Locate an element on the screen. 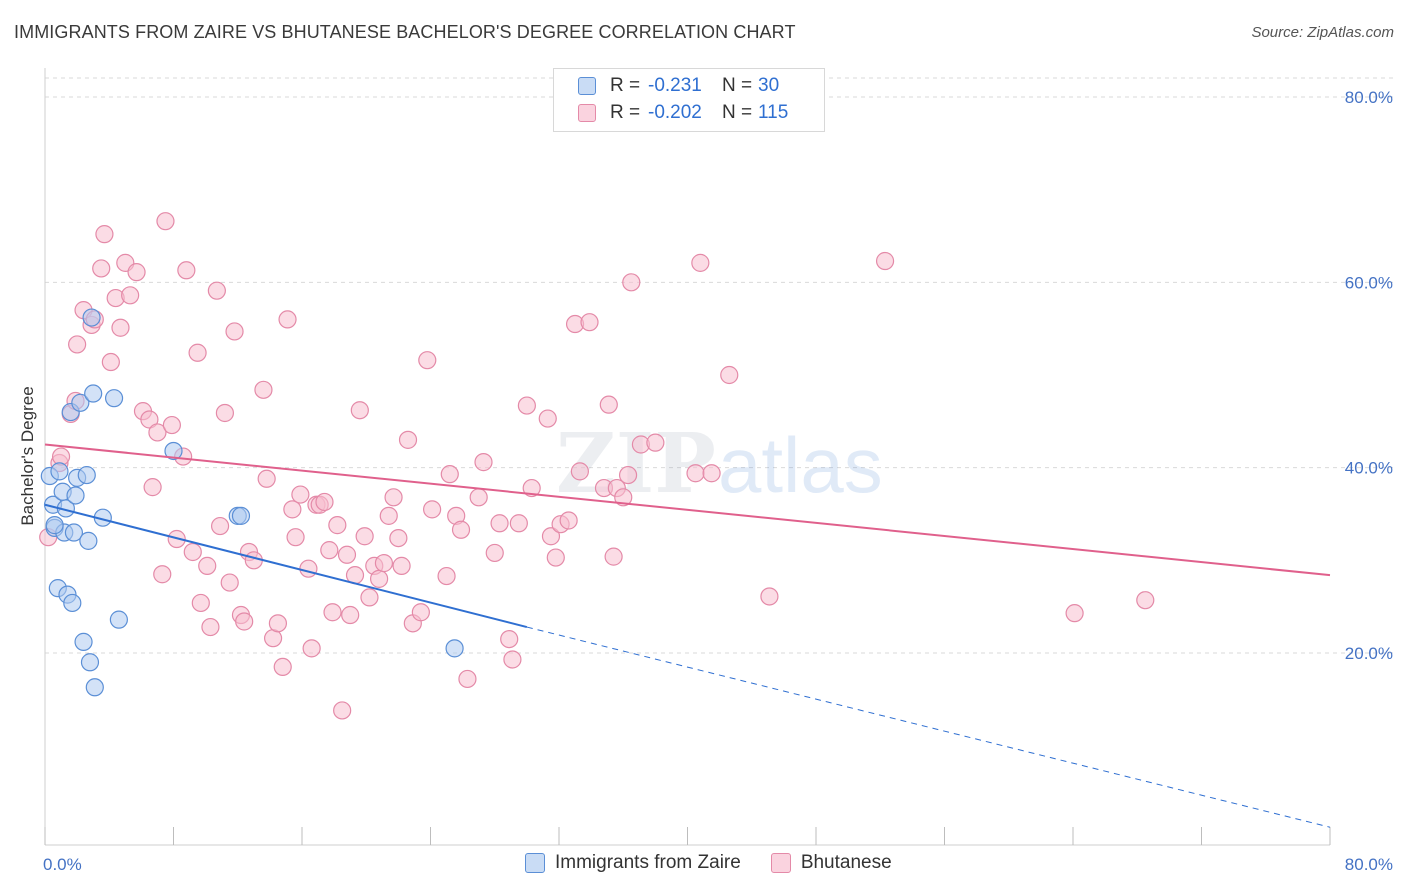 The width and height of the screenshot is (1406, 892). legend-label-zaire: Immigrants from Zaire is located at coordinates (648, 862).